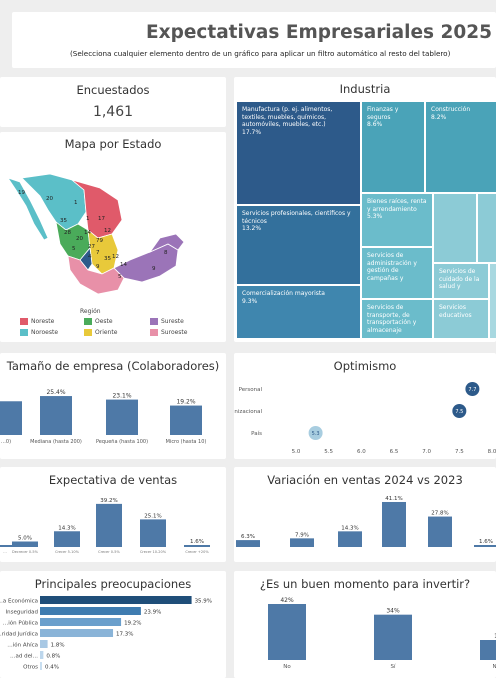 This screenshot has width=496, height=678. Describe the element at coordinates (58, 646) in the screenshot. I see `data-label: 1.8%` at that location.